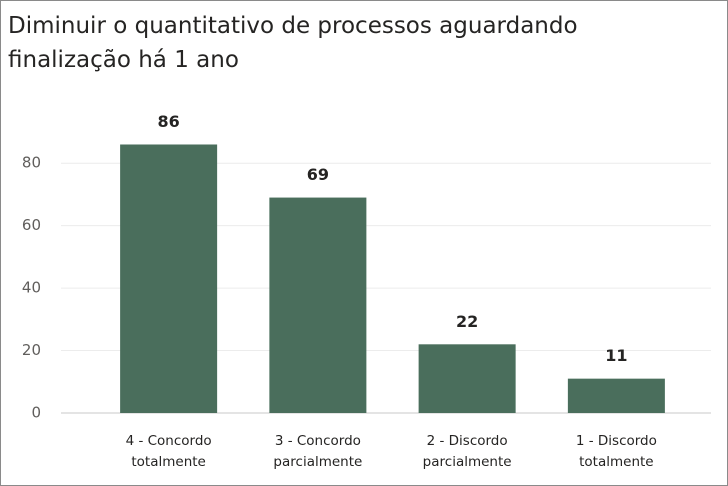  Describe the element at coordinates (31, 225) in the screenshot. I see `y-tick-label: 60` at that location.